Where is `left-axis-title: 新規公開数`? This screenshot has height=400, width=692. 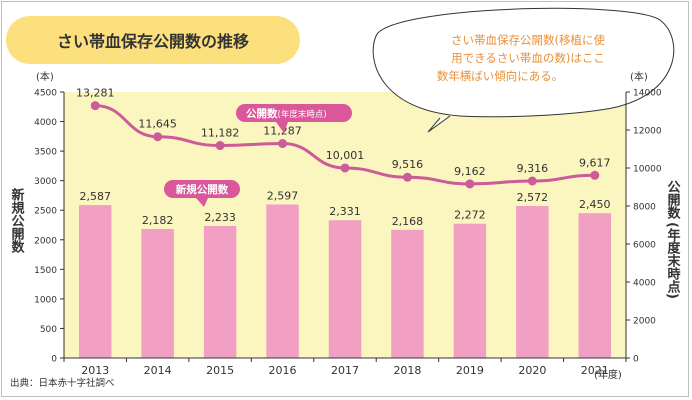 left-axis-title: 新規公開数 is located at coordinates (17, 220).